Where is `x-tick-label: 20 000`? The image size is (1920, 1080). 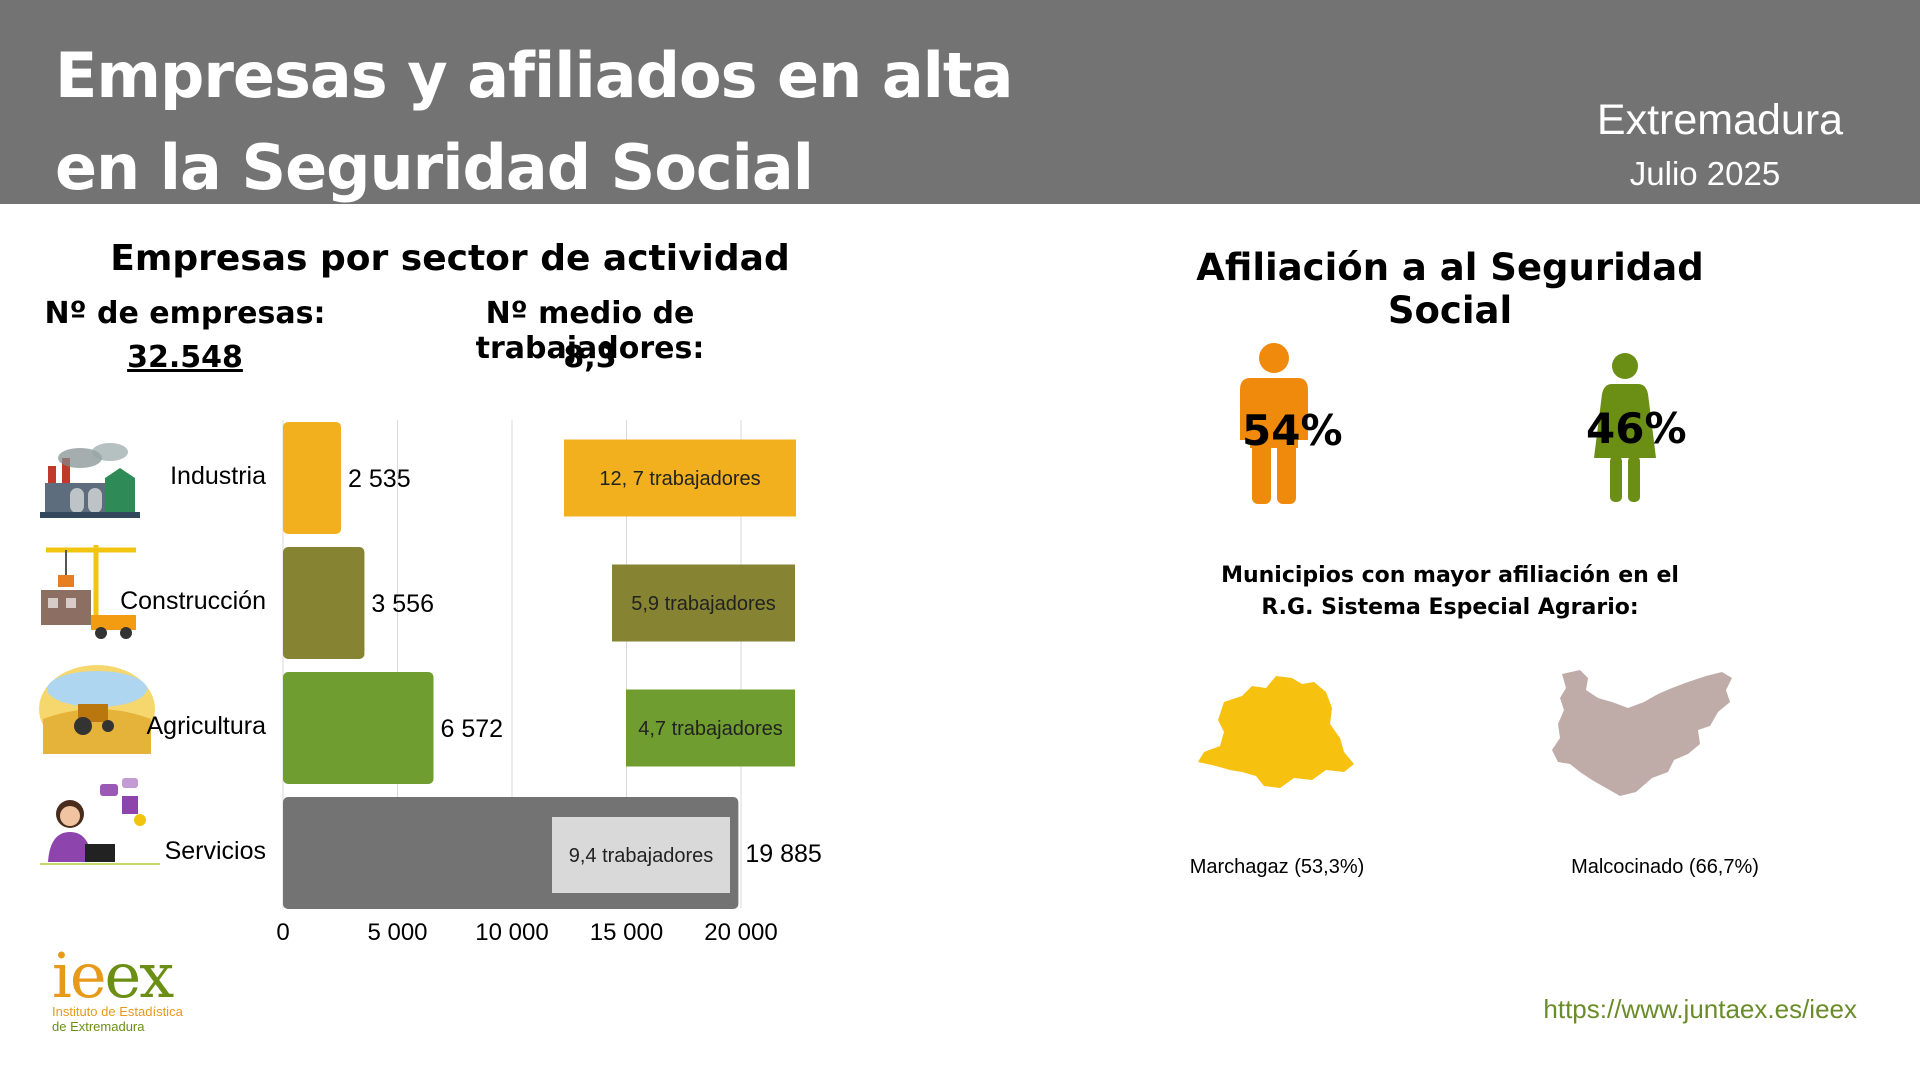 x-tick-label: 20 000 is located at coordinates (740, 932).